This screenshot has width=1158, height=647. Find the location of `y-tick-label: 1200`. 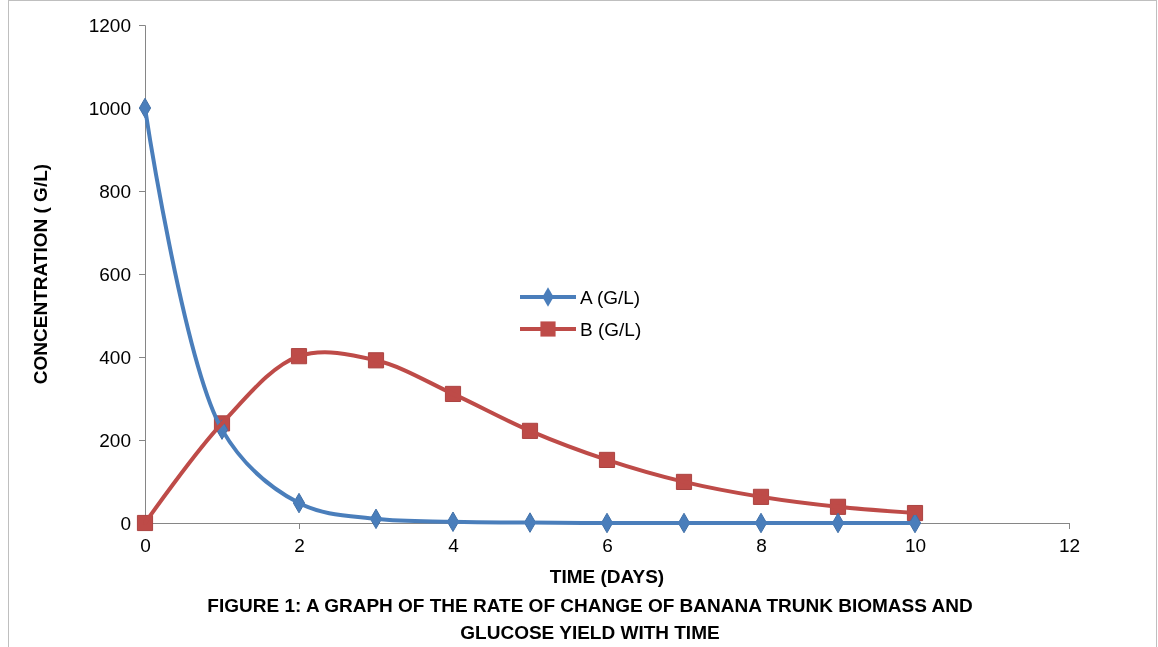

y-tick-label: 1200 is located at coordinates (109, 25).